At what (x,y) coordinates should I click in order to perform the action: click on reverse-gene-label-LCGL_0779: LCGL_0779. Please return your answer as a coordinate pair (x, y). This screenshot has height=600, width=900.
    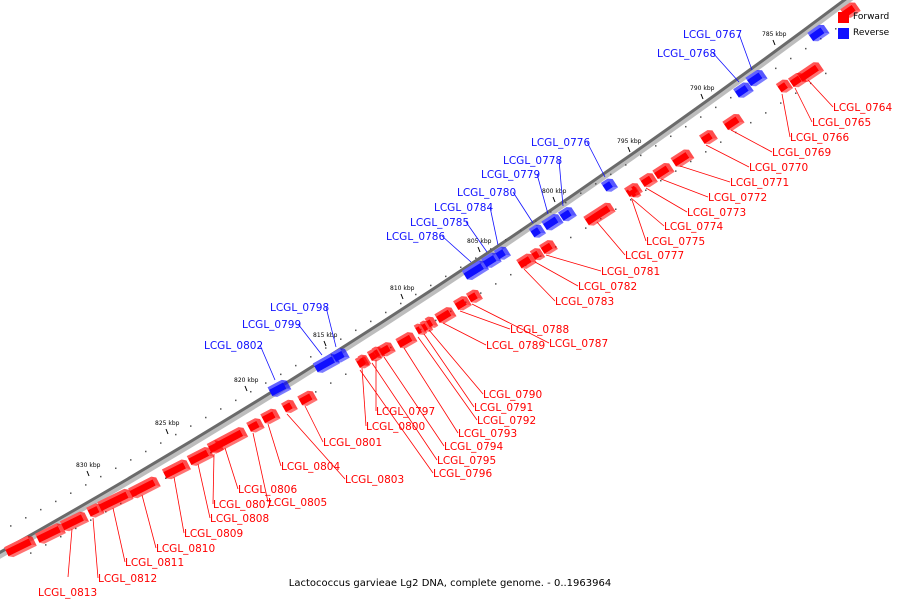
    Looking at the image, I should click on (510, 175).